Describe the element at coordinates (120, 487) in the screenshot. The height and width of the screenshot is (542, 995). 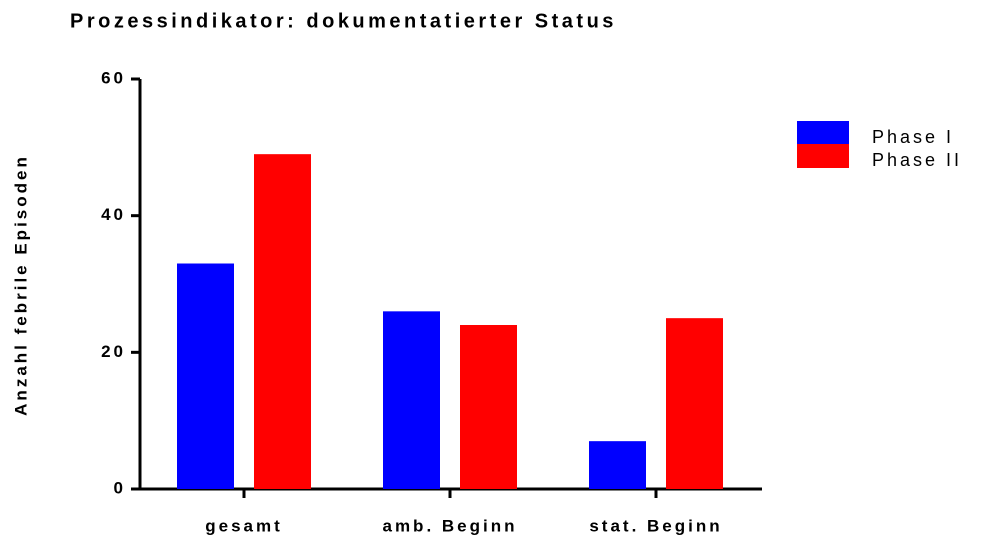
I see `y-tick-label: 0` at that location.